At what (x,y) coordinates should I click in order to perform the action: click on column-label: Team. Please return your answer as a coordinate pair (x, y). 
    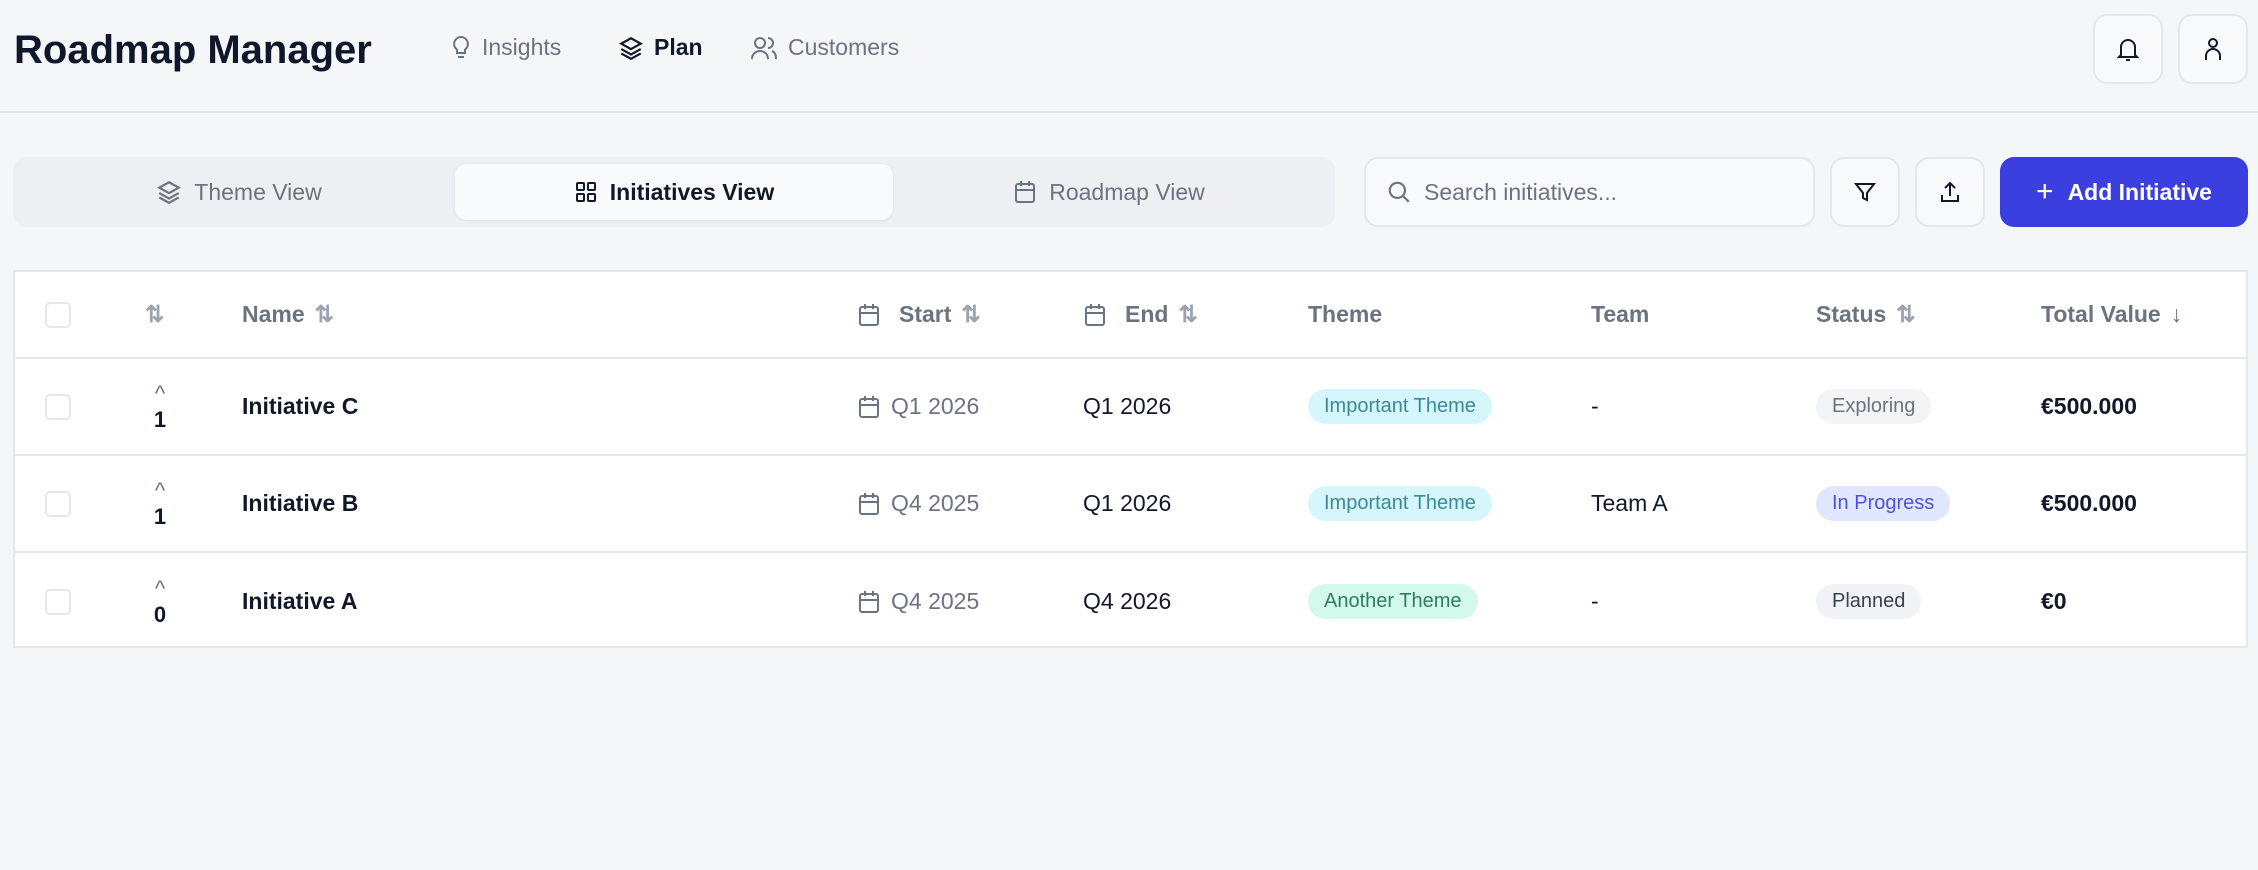
    Looking at the image, I should click on (1620, 314).